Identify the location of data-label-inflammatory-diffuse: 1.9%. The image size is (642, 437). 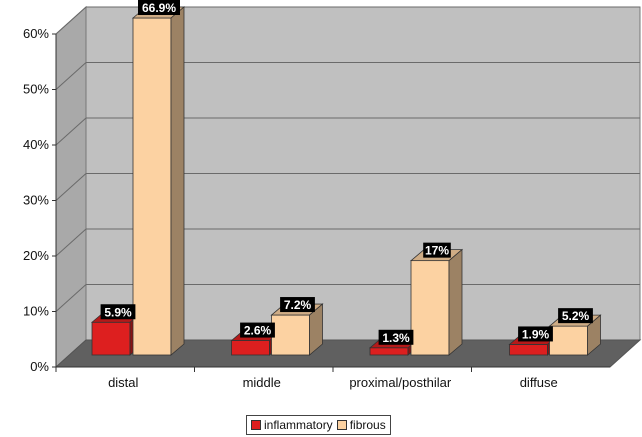
(535, 334).